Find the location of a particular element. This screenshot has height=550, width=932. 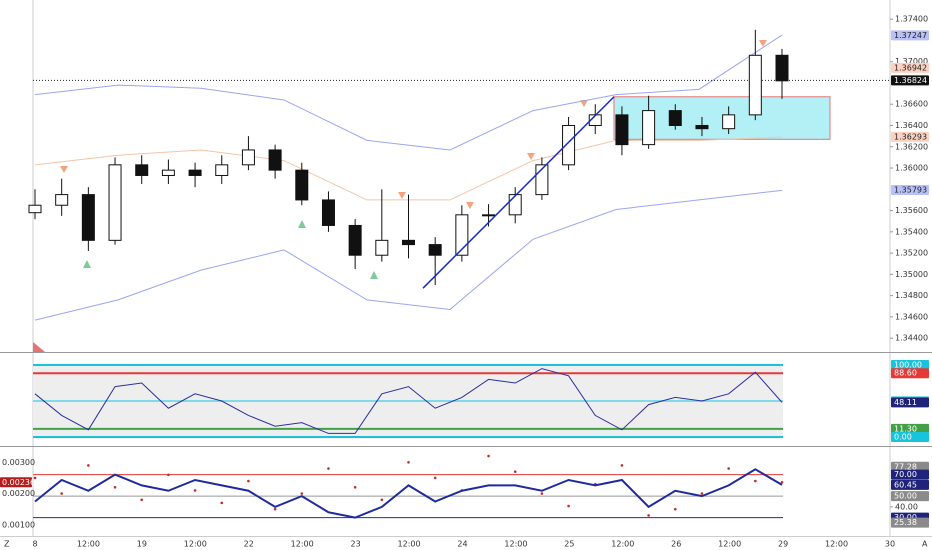

y-tick-label: 1.35000 is located at coordinates (911, 274).